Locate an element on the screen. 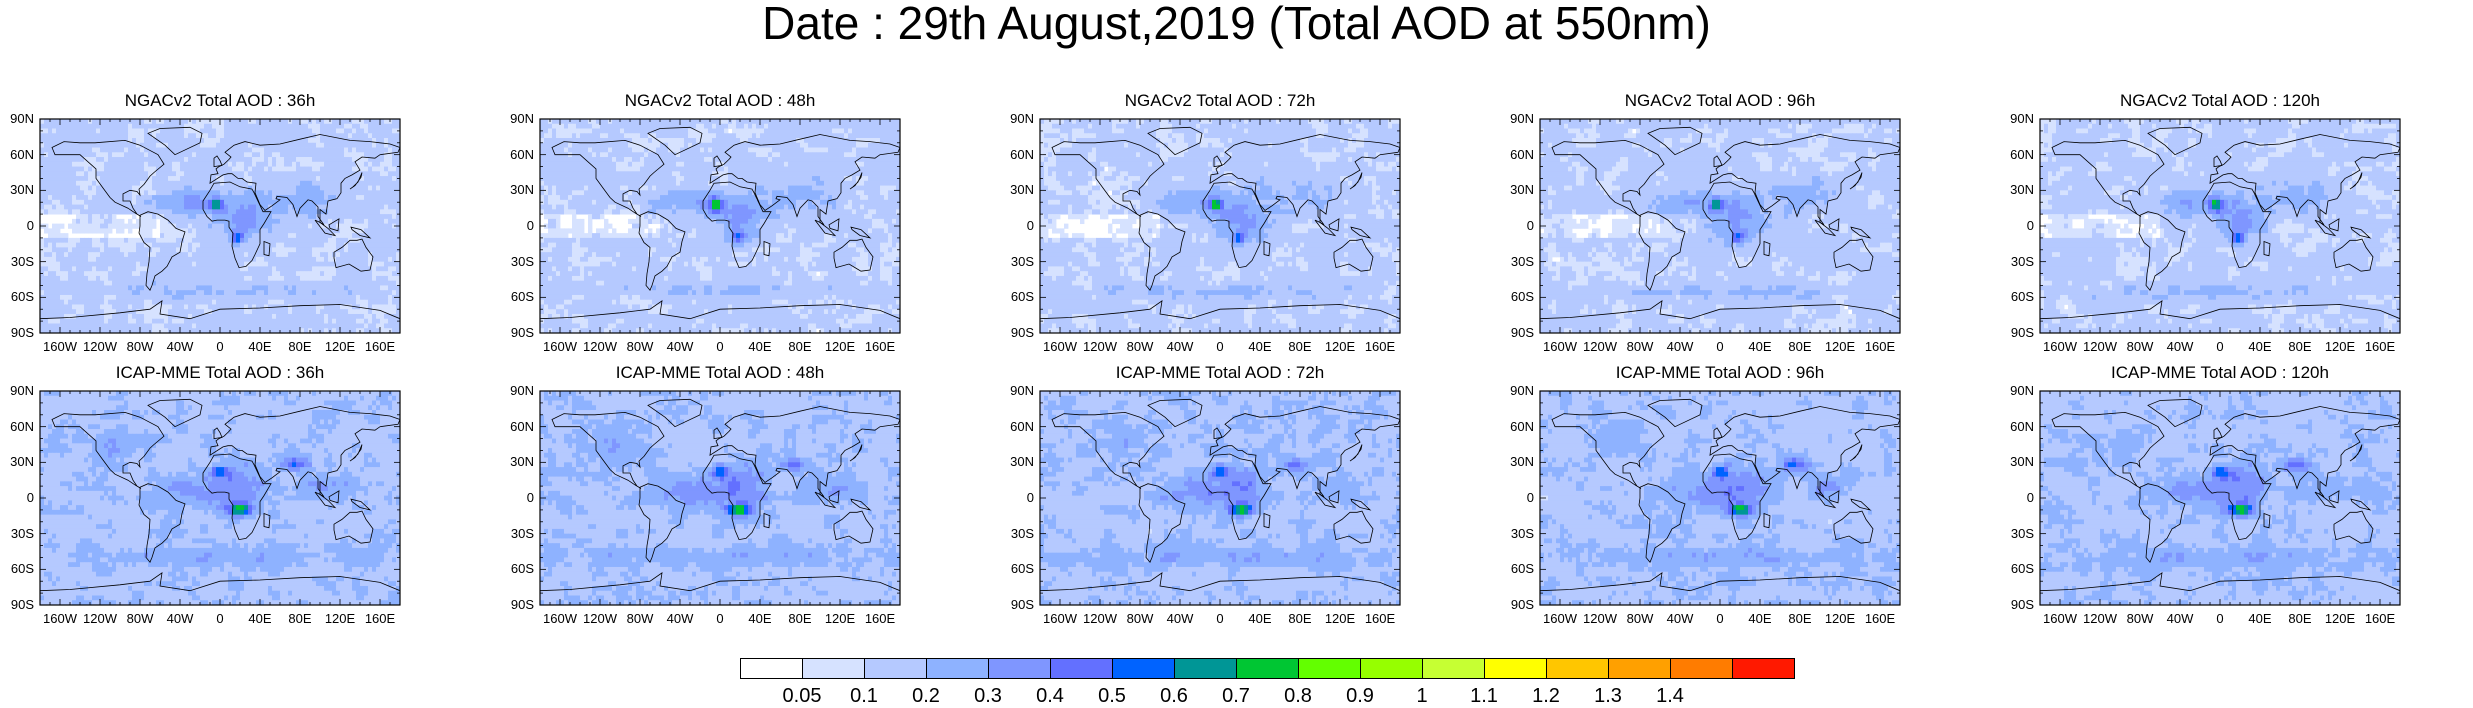 The width and height of the screenshot is (2473, 708). panel-title: ICAP-MME Total AOD : 36h is located at coordinates (220, 373).